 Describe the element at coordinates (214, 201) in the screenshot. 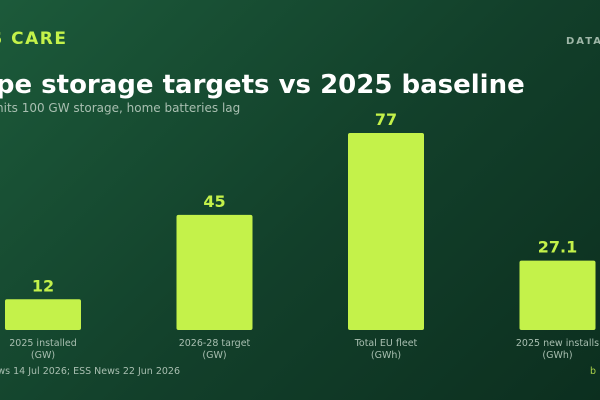

I see `value-label-2: 45` at that location.